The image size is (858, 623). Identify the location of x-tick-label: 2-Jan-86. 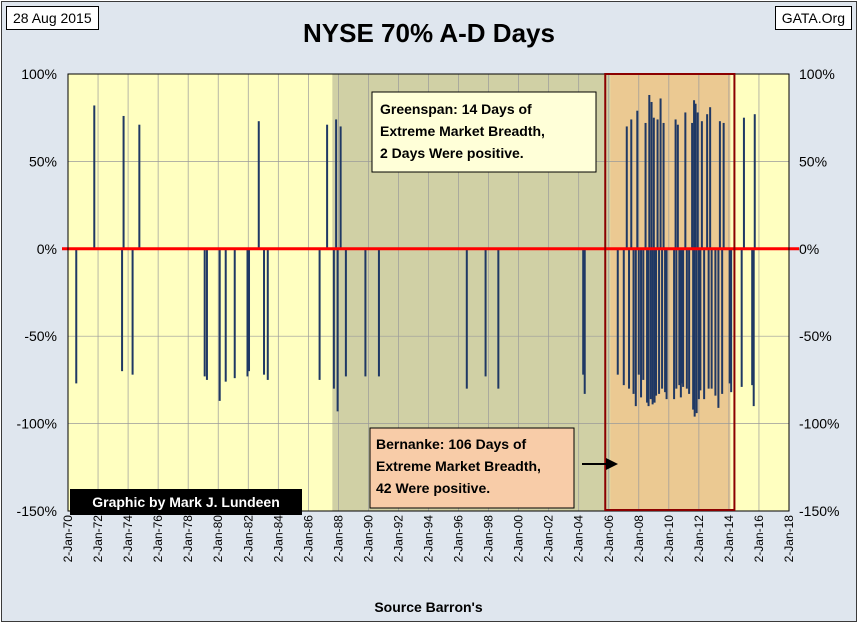
(308, 539).